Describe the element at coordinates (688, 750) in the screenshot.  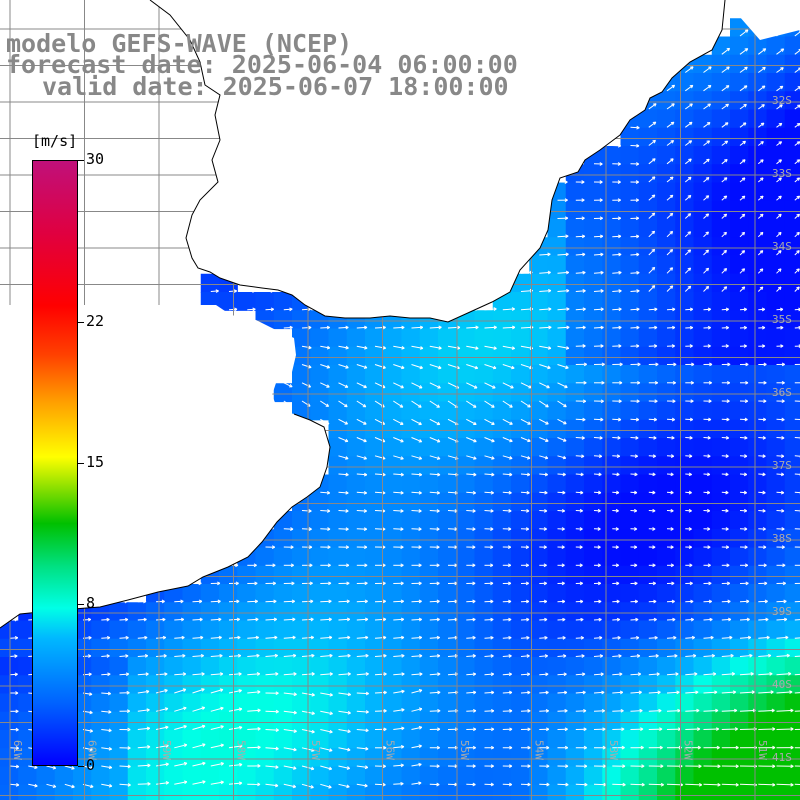
I see `longitude-label: 52W` at that location.